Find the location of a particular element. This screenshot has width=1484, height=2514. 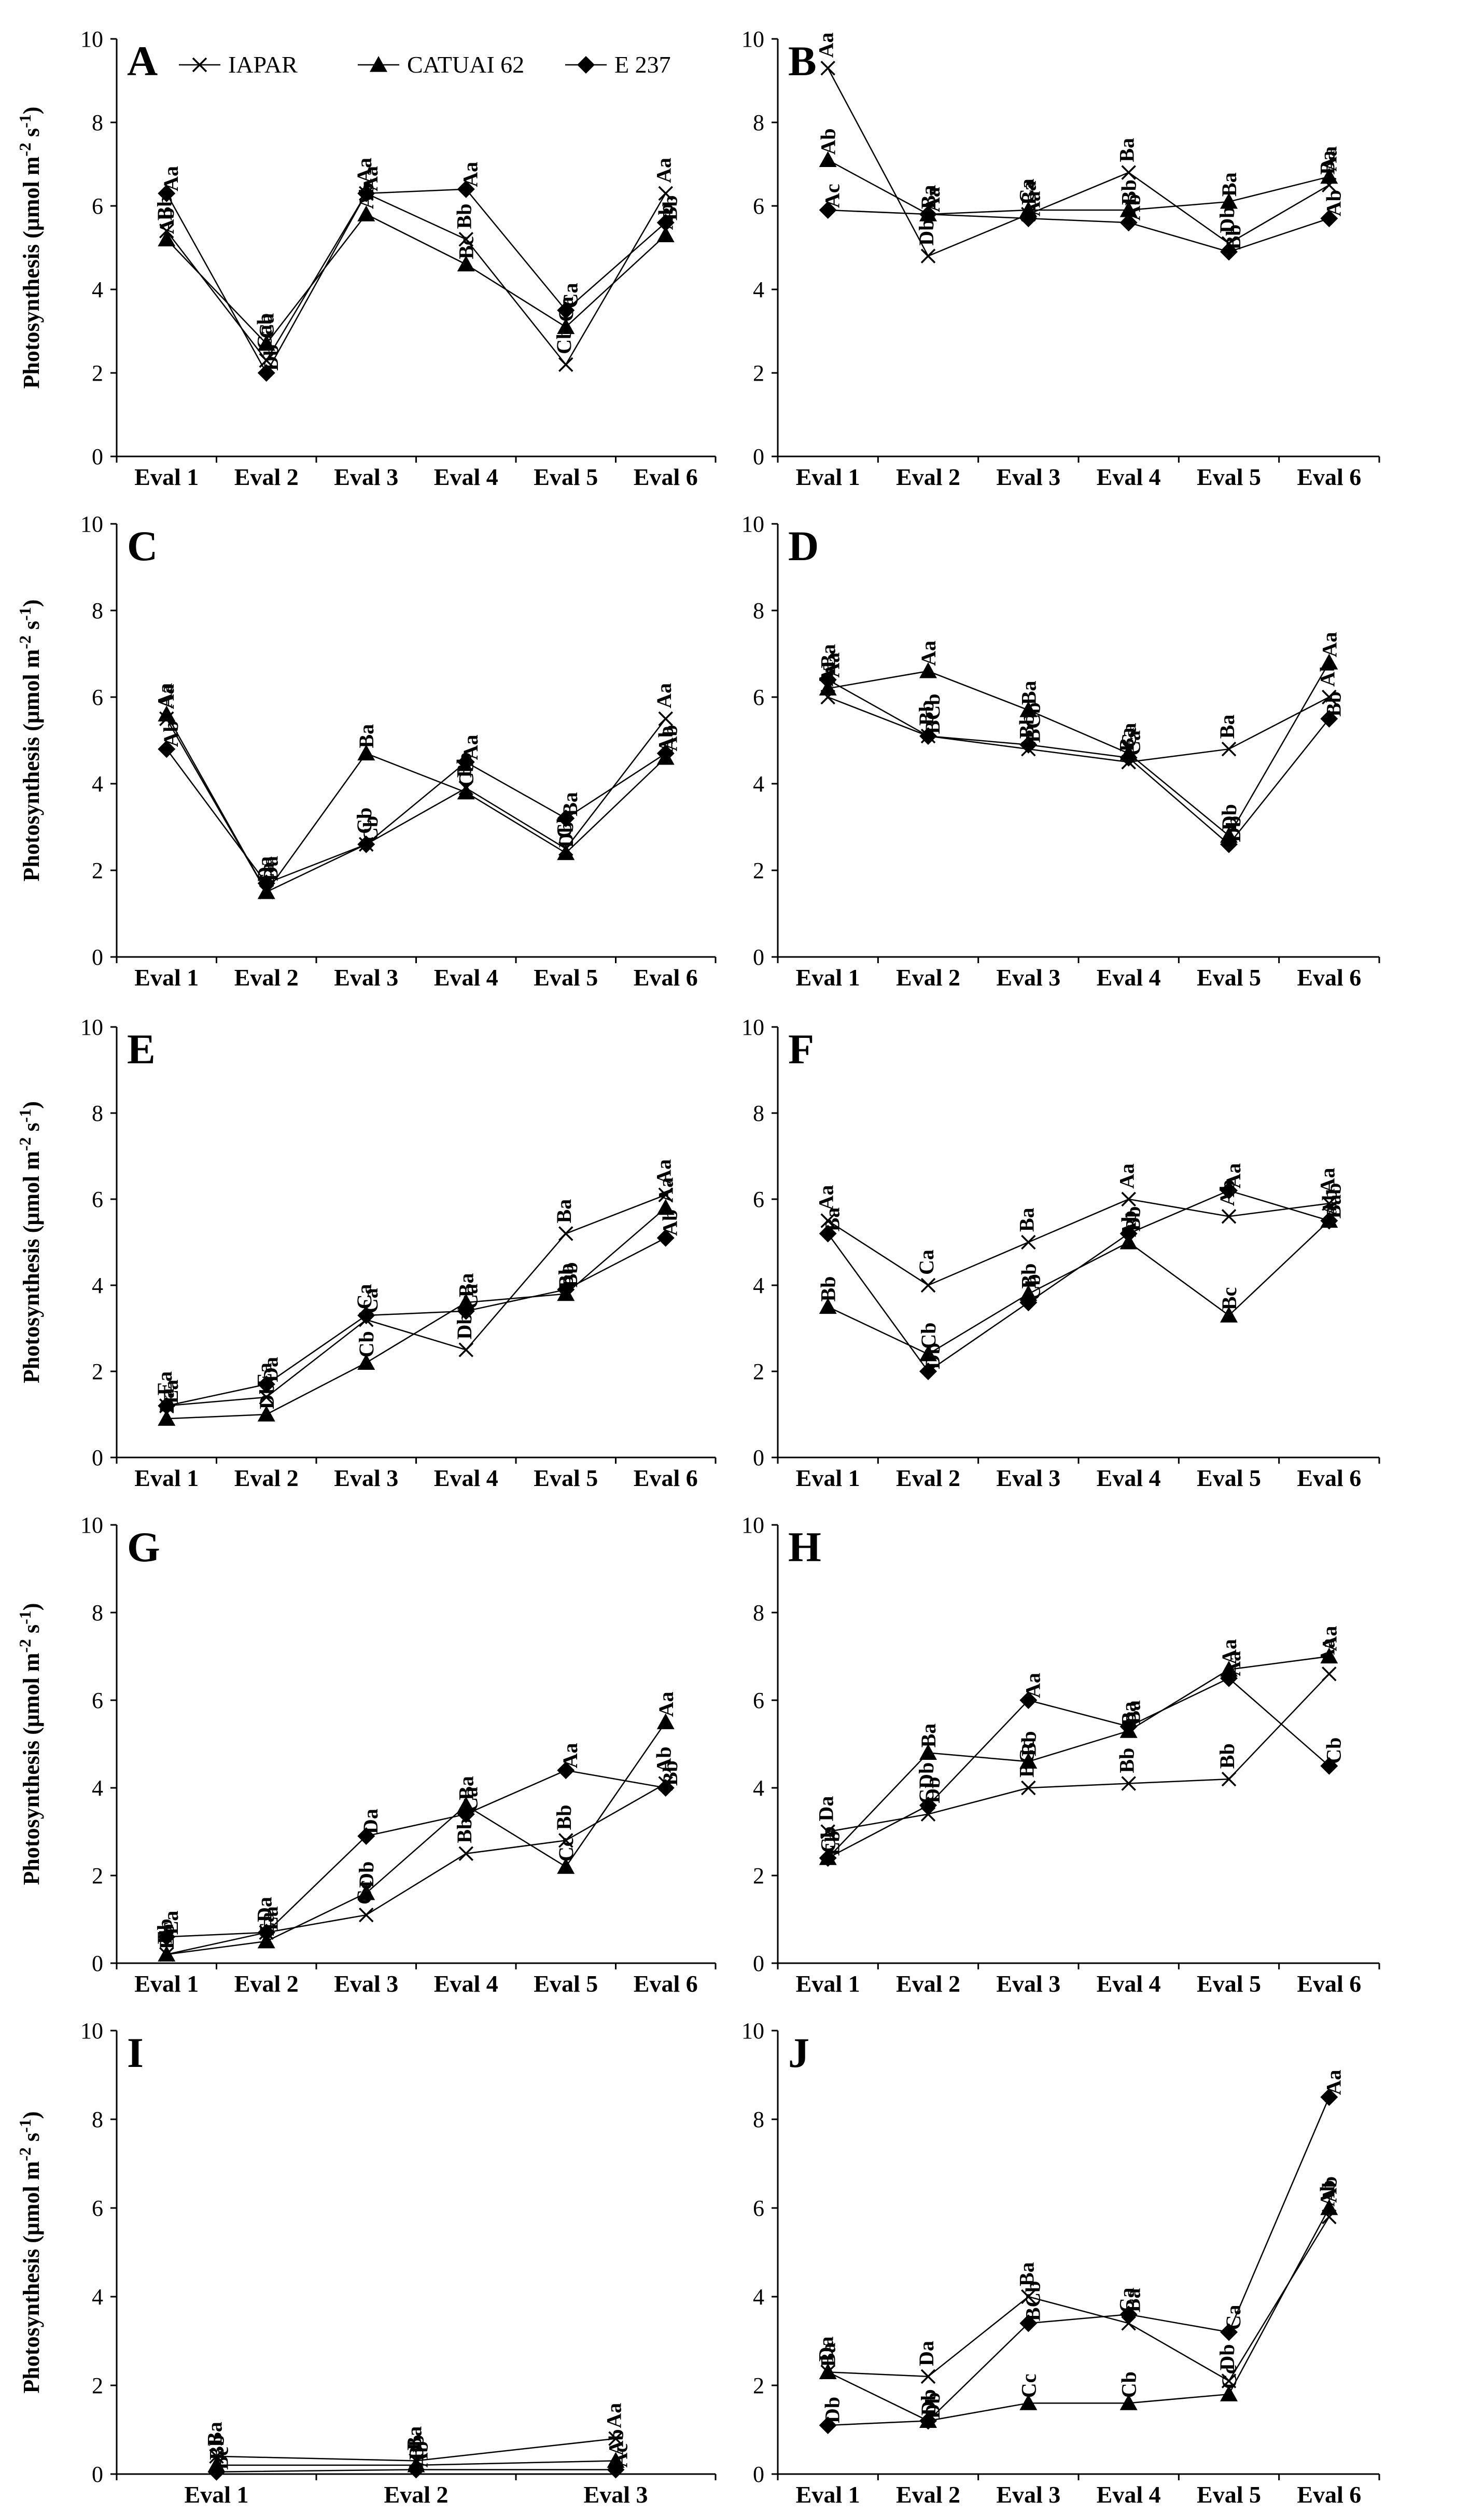

panel-letter: F is located at coordinates (801, 1049).